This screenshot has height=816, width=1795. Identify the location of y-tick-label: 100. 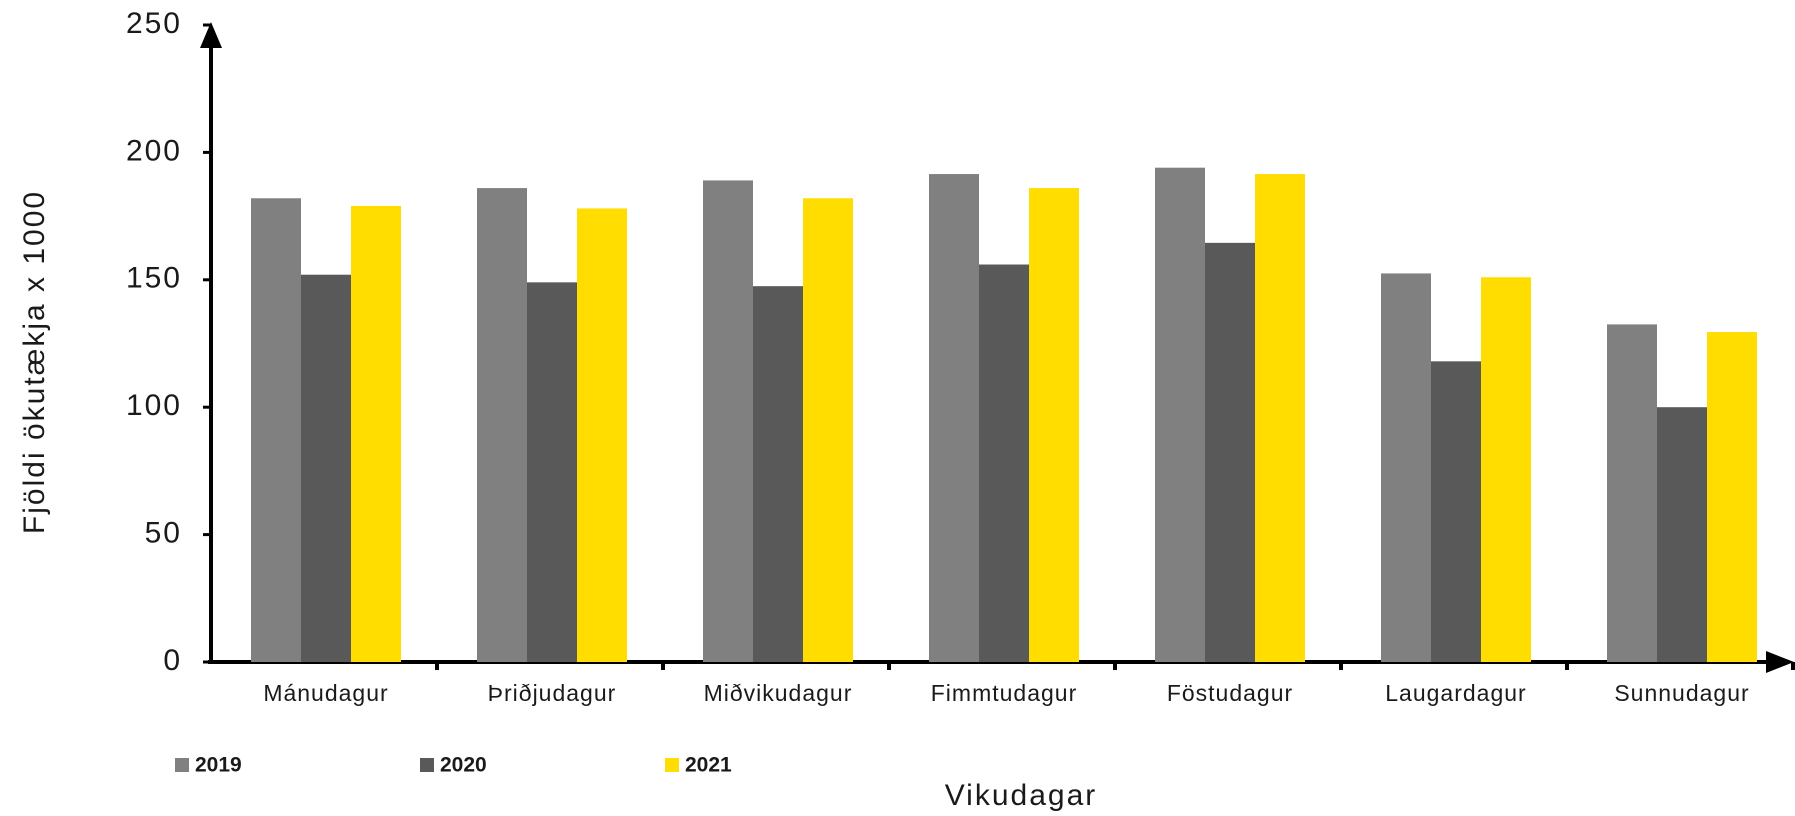
(154, 405).